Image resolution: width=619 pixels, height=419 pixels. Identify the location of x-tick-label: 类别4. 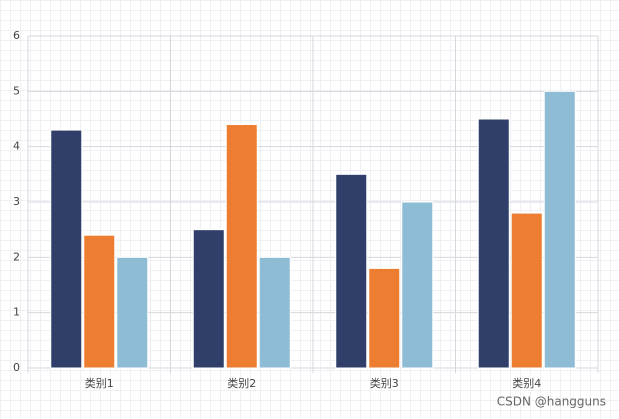
(526, 383).